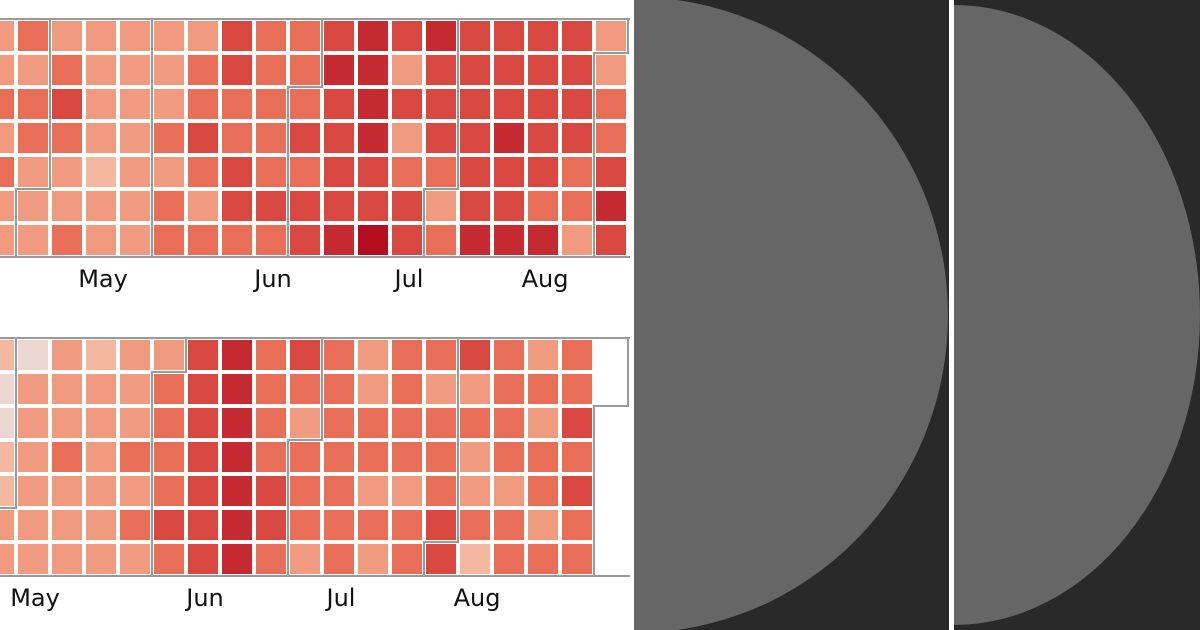  What do you see at coordinates (272, 279) in the screenshot?
I see `month-tick-label: Jun` at bounding box center [272, 279].